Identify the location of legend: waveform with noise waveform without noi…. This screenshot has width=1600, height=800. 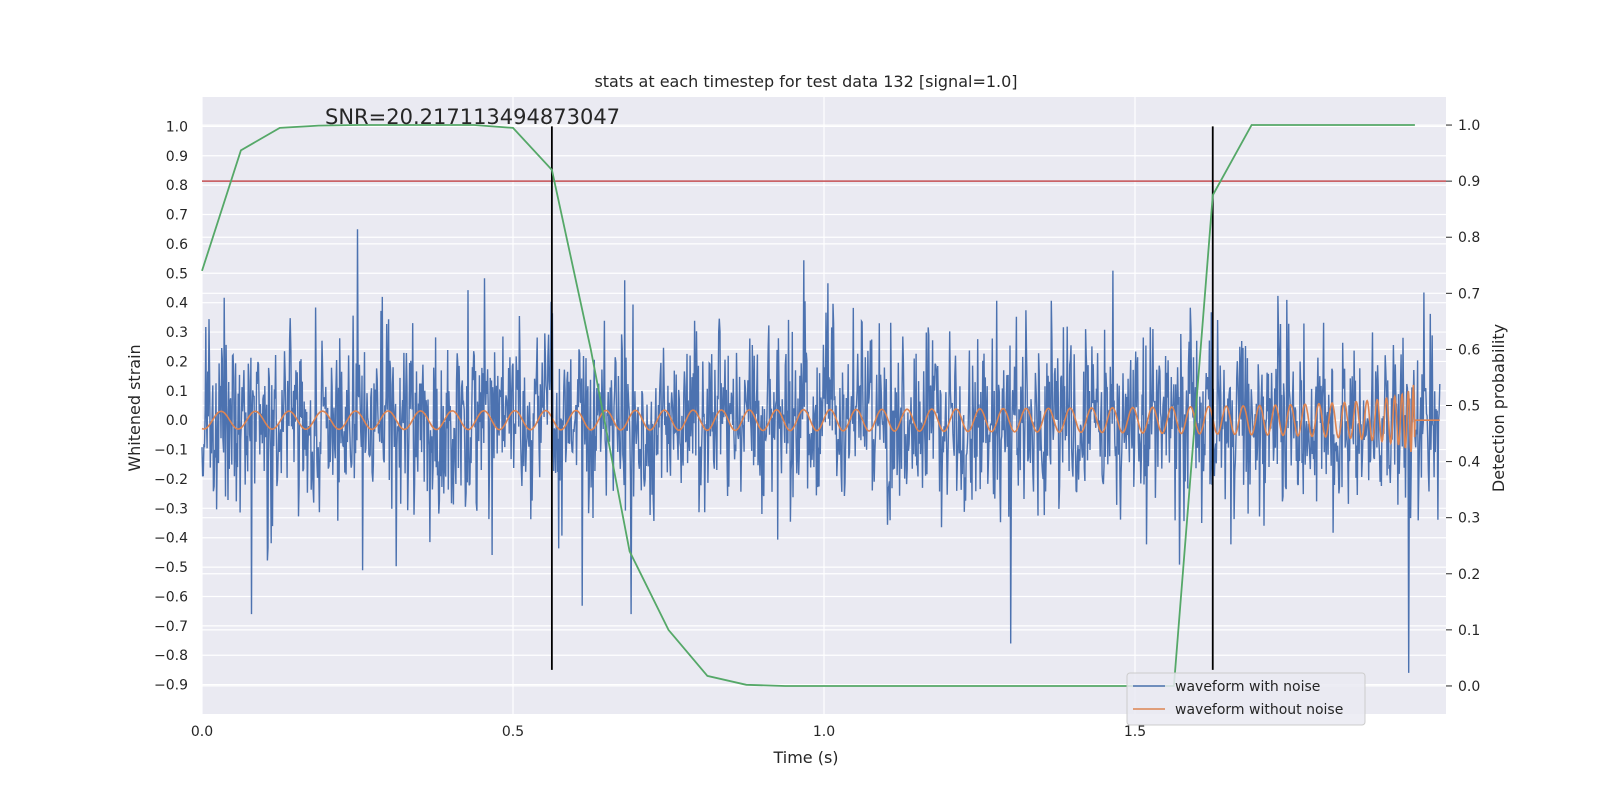
(1246, 699).